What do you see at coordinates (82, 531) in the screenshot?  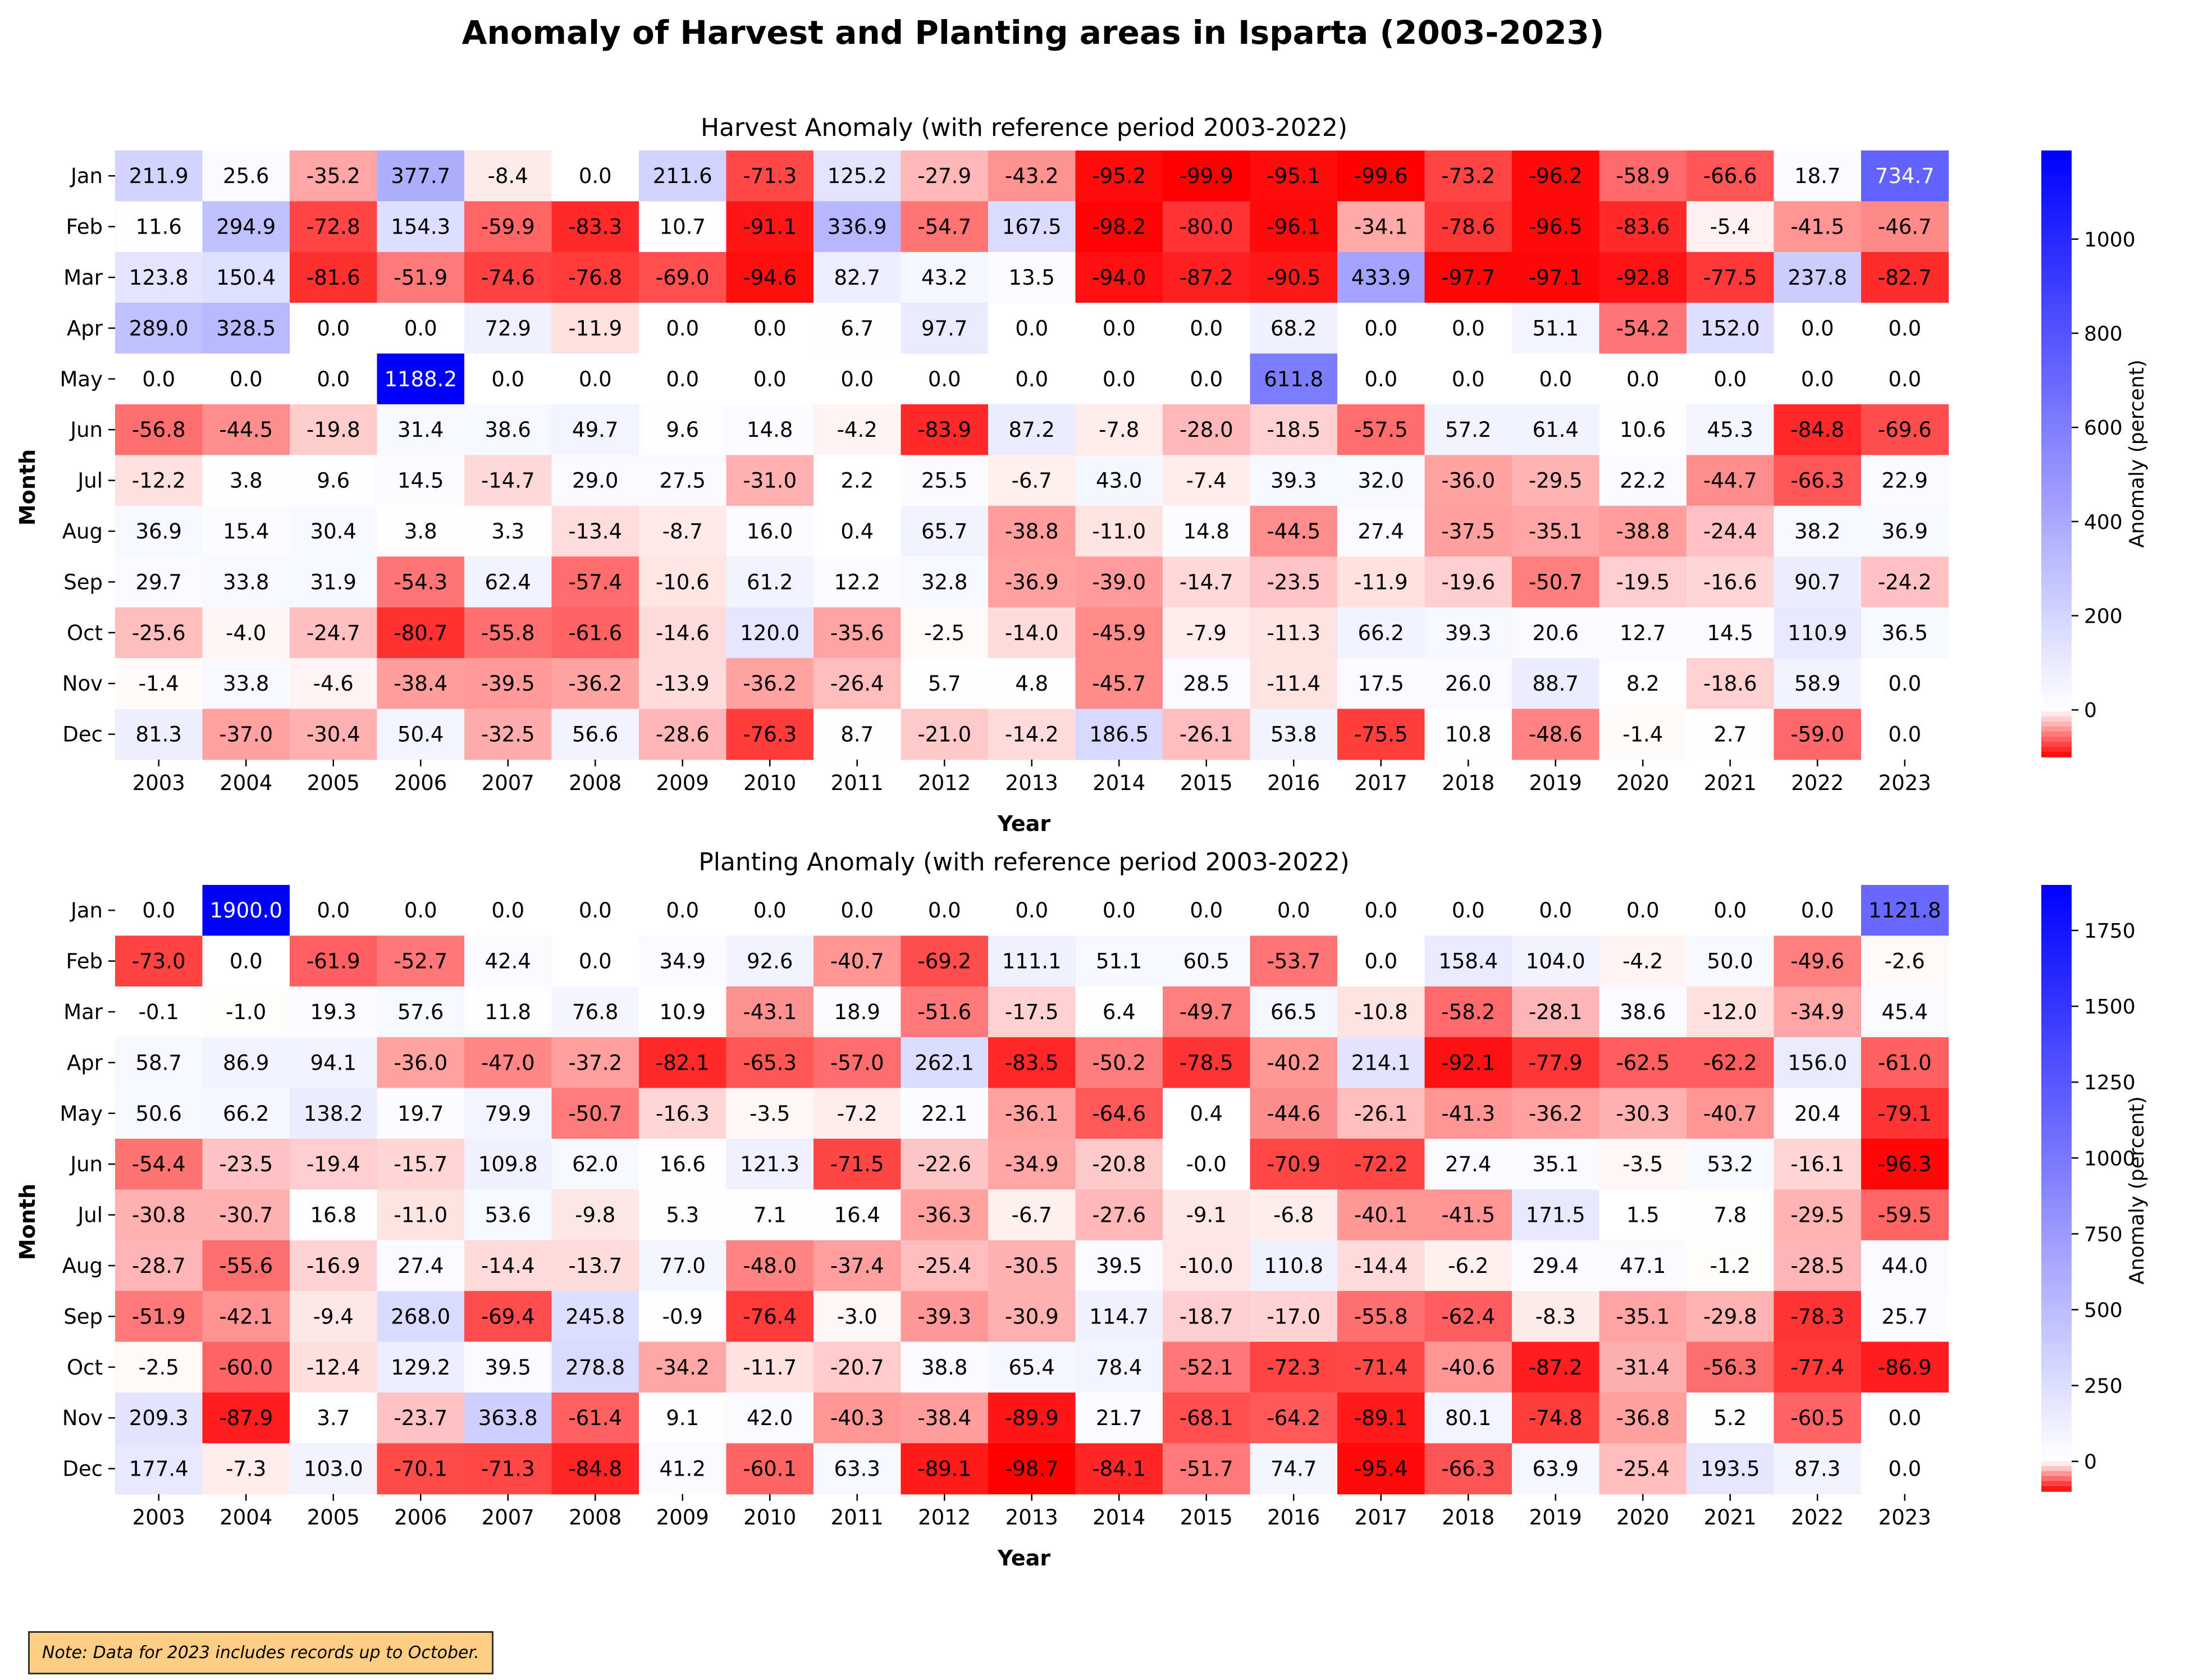 I see `harvest-y-tick-label: Aug` at bounding box center [82, 531].